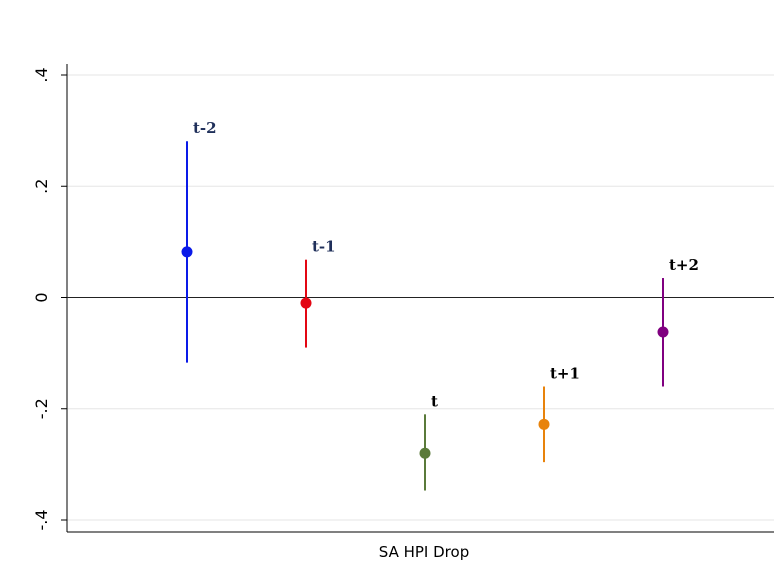 Image resolution: width=774 pixels, height=581 pixels. What do you see at coordinates (41, 186) in the screenshot?
I see `y-tick-label-3: .2` at bounding box center [41, 186].